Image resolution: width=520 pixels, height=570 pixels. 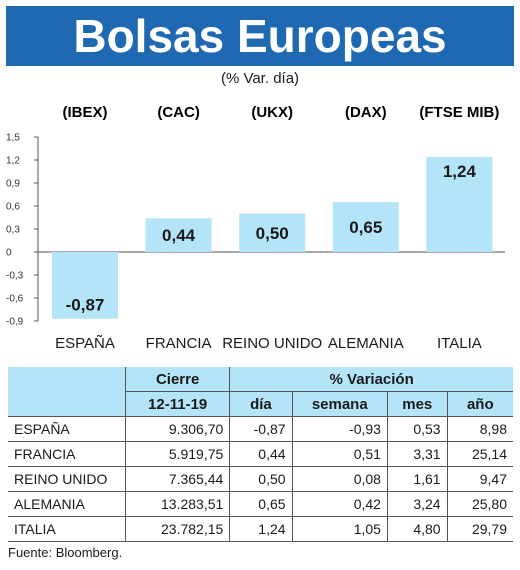 What do you see at coordinates (15, 322) in the screenshot?
I see `y-tick-label: -0,9` at bounding box center [15, 322].